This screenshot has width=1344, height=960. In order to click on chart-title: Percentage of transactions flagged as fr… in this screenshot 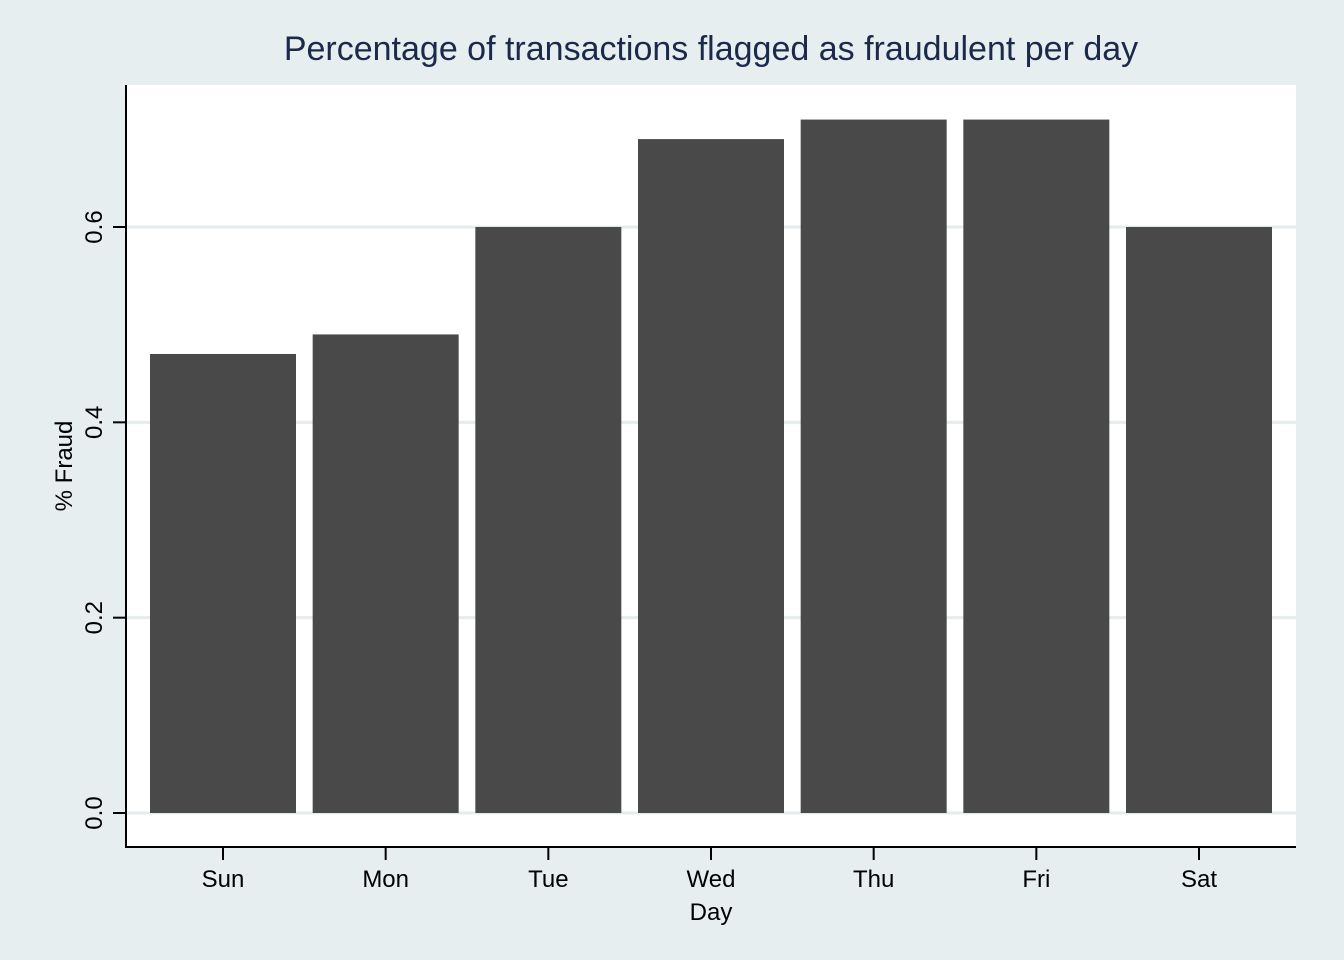, I will do `click(711, 49)`.